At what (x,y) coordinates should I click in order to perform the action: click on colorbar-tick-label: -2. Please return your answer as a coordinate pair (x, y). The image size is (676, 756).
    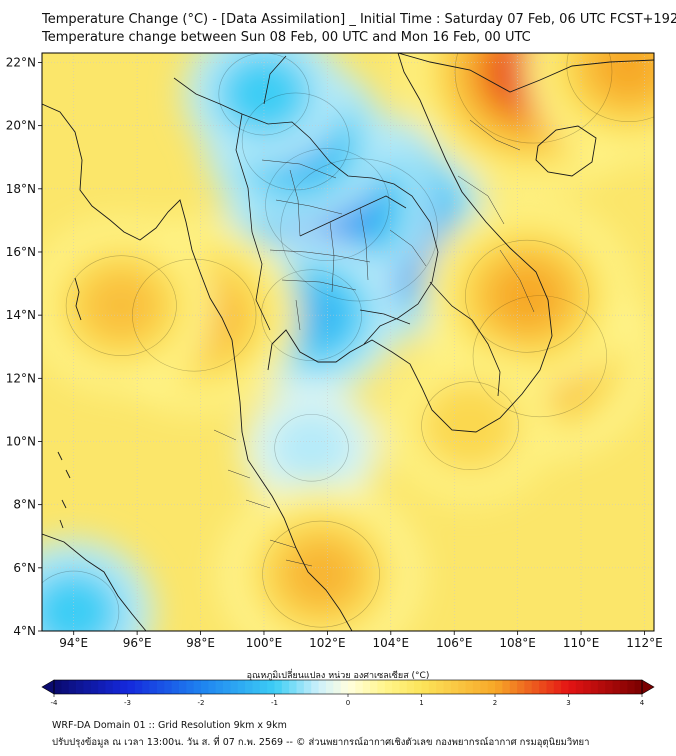
    Looking at the image, I should click on (201, 703).